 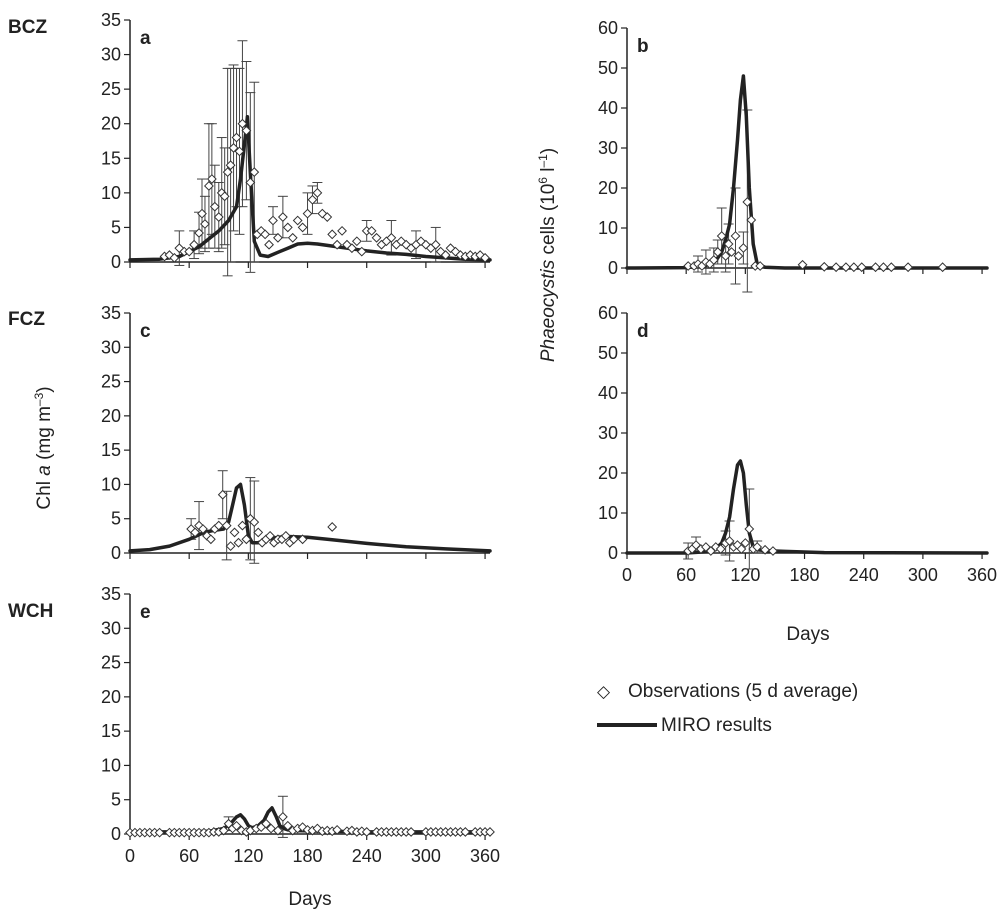 What do you see at coordinates (745, 575) in the screenshot?
I see `x-tick-label: 120` at bounding box center [745, 575].